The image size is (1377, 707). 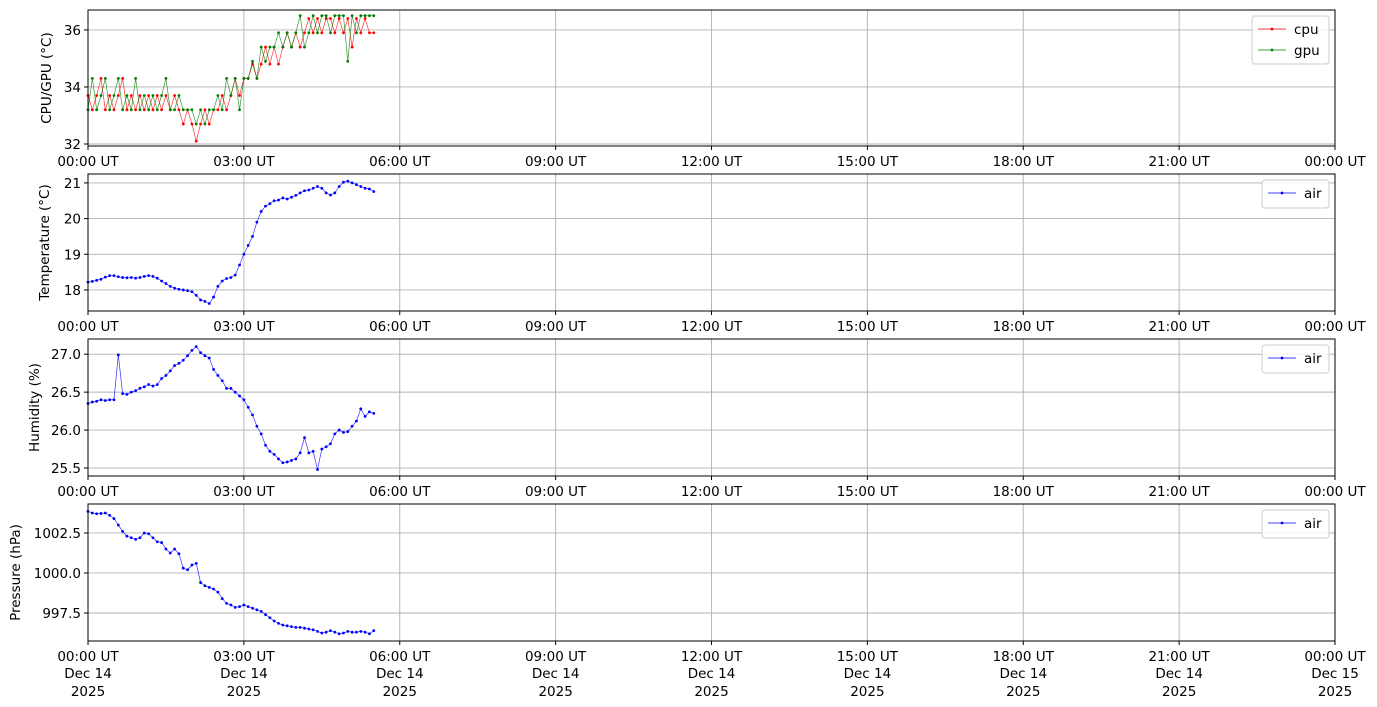 What do you see at coordinates (57, 574) in the screenshot?
I see `y-tick-label: 1000.0` at bounding box center [57, 574].